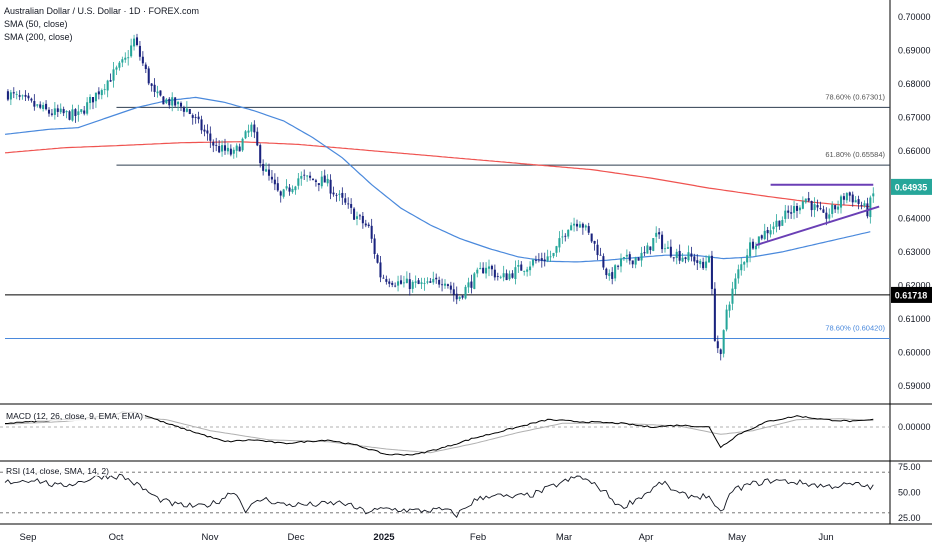 The image size is (932, 550). I want to click on current-price-badge, so click(911, 186).